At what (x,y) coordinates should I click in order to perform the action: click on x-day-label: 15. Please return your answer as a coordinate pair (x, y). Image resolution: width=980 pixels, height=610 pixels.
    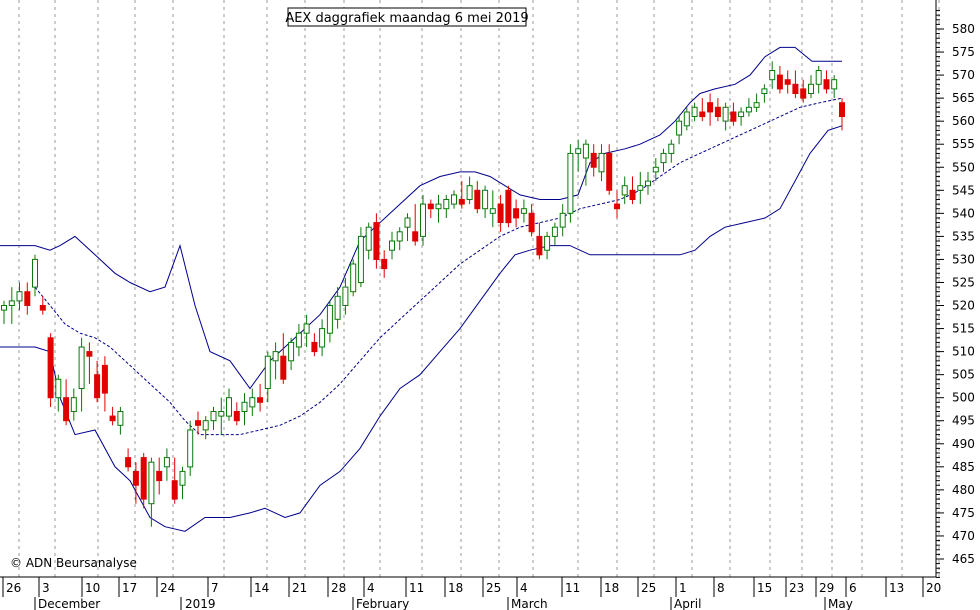
    Looking at the image, I should click on (764, 588).